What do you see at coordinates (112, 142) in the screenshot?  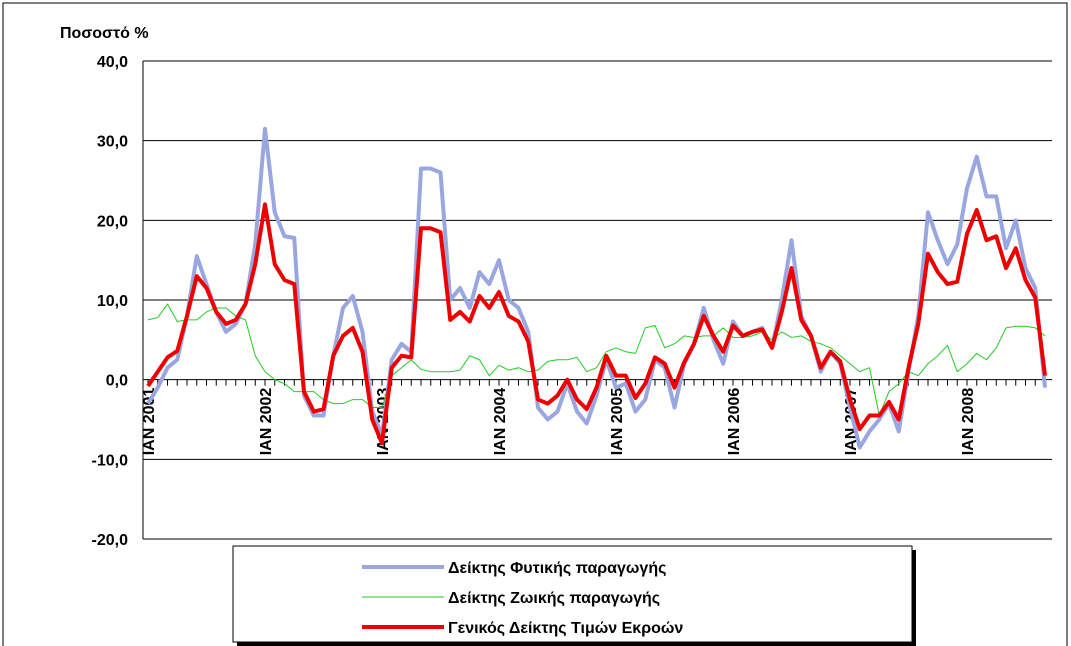 I see `y-tick-label: 30,0` at bounding box center [112, 142].